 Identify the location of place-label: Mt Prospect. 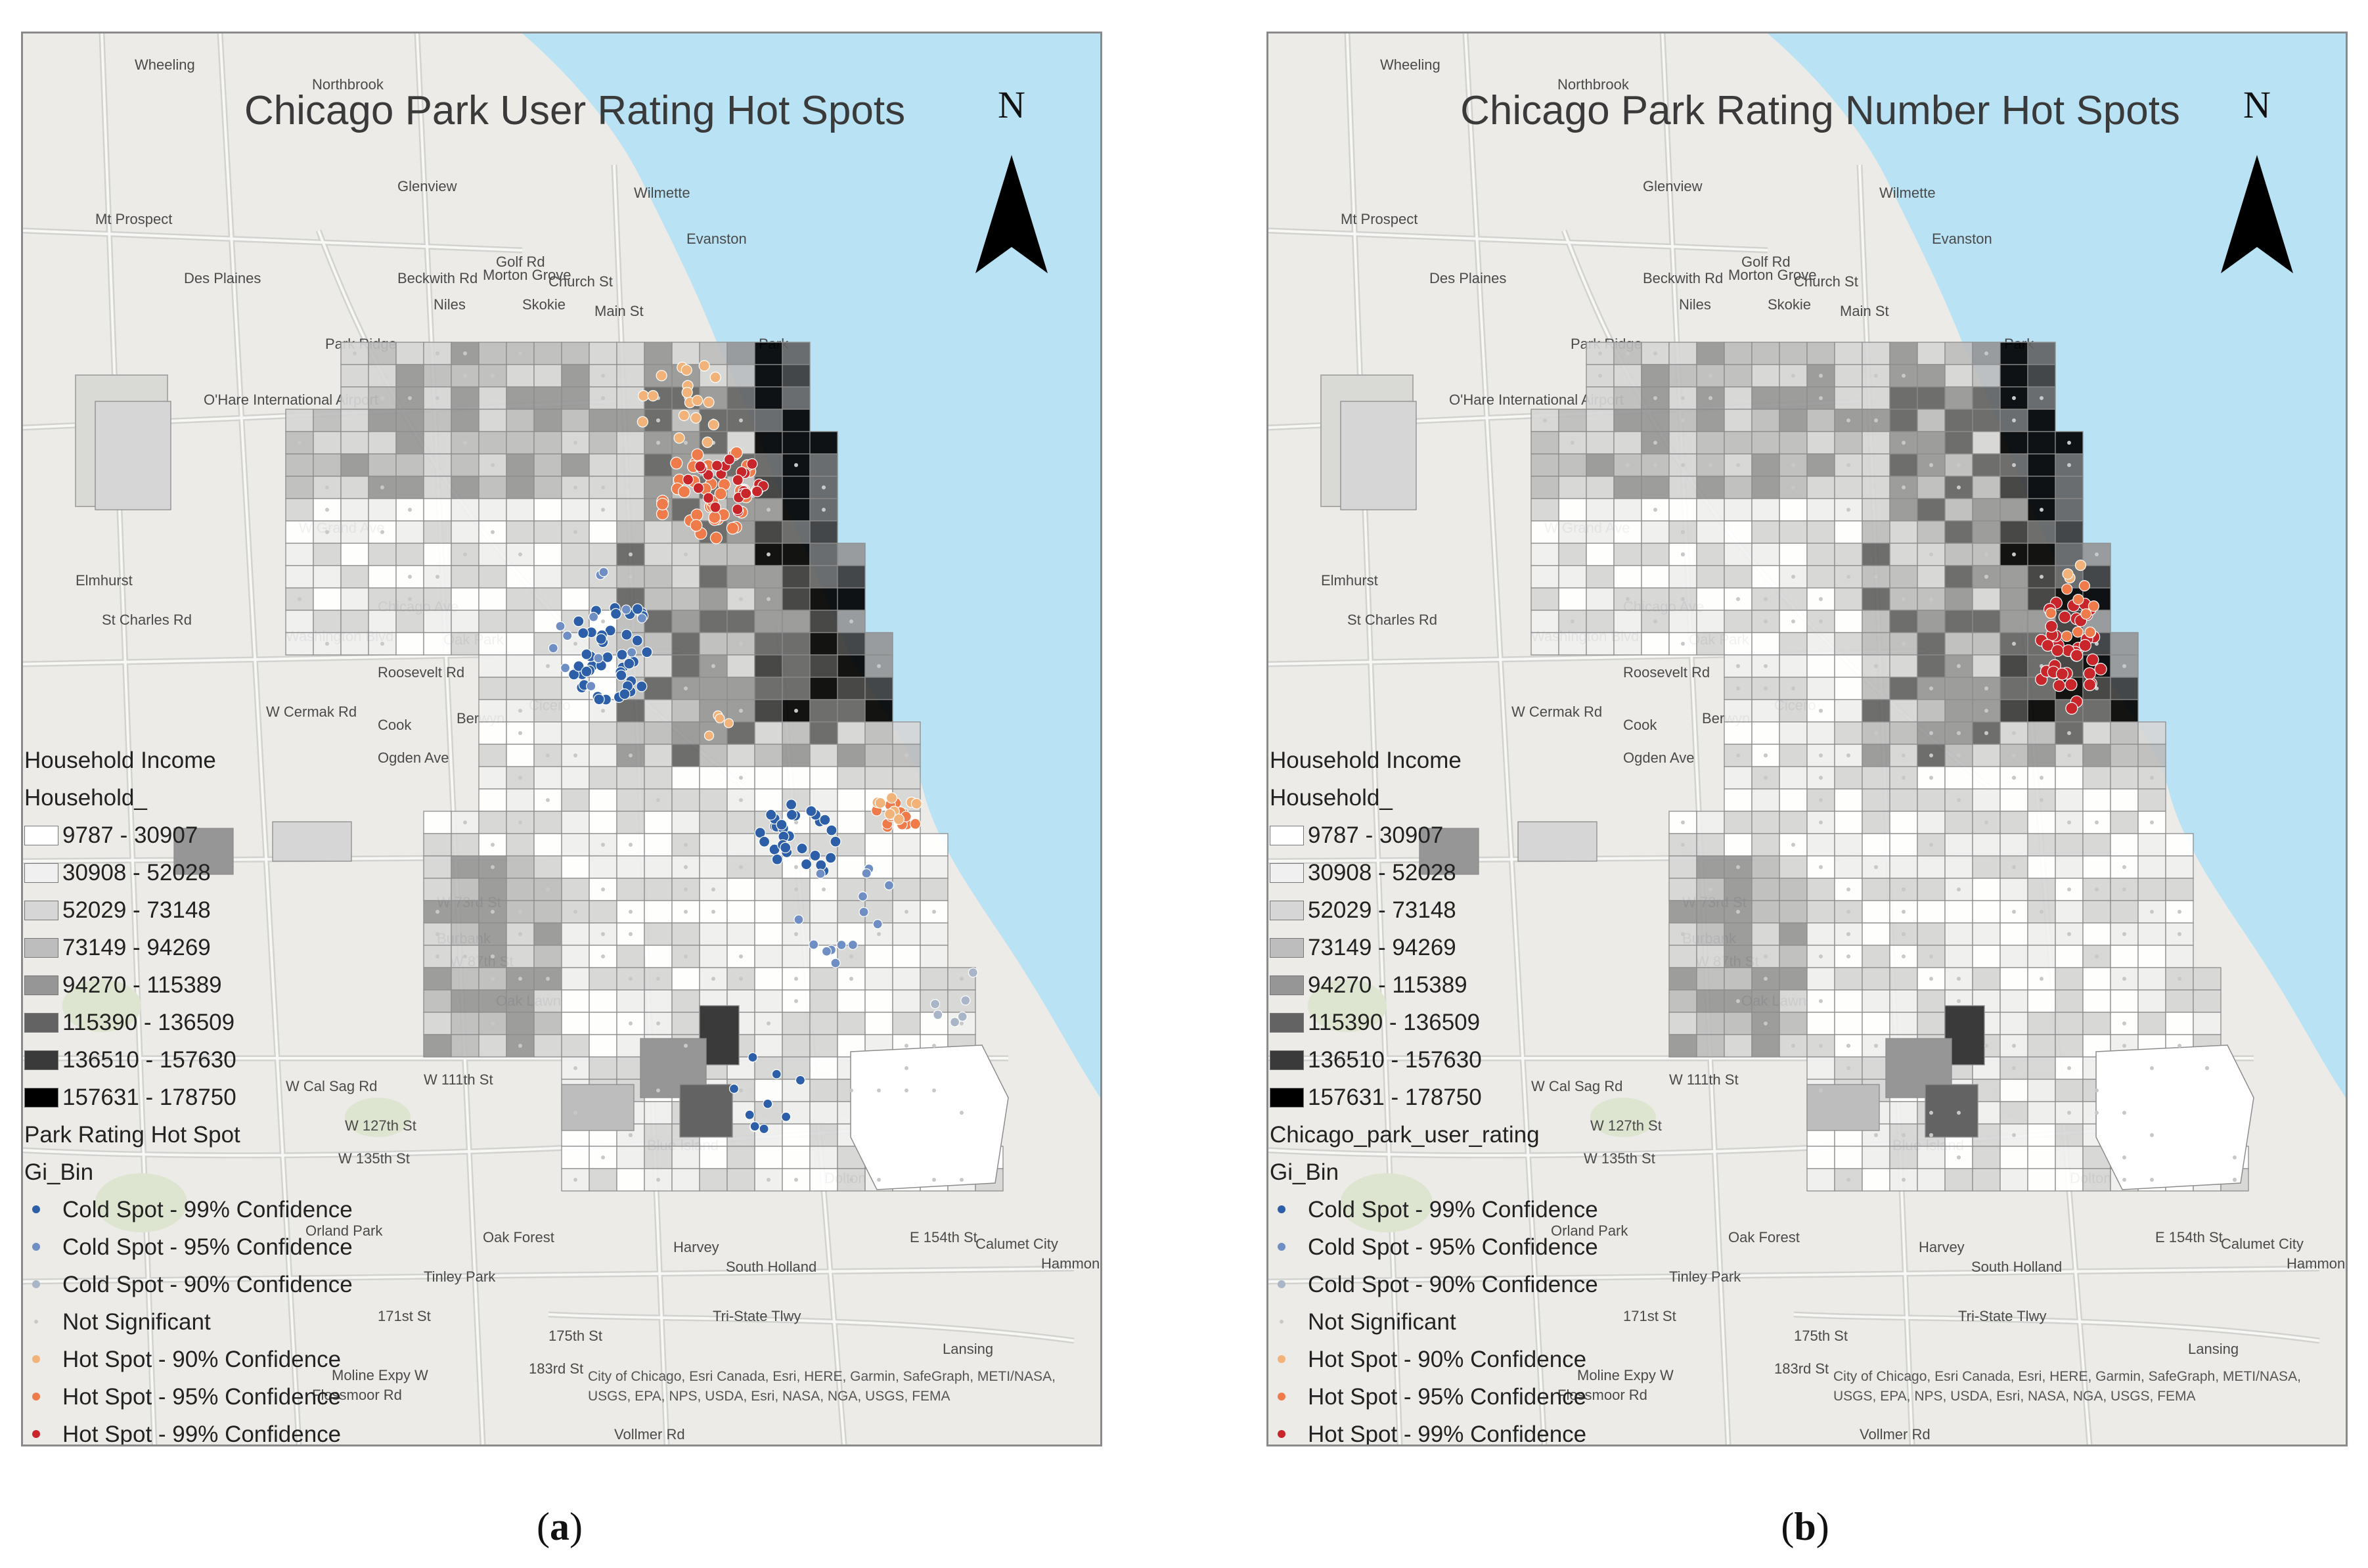
(133, 219).